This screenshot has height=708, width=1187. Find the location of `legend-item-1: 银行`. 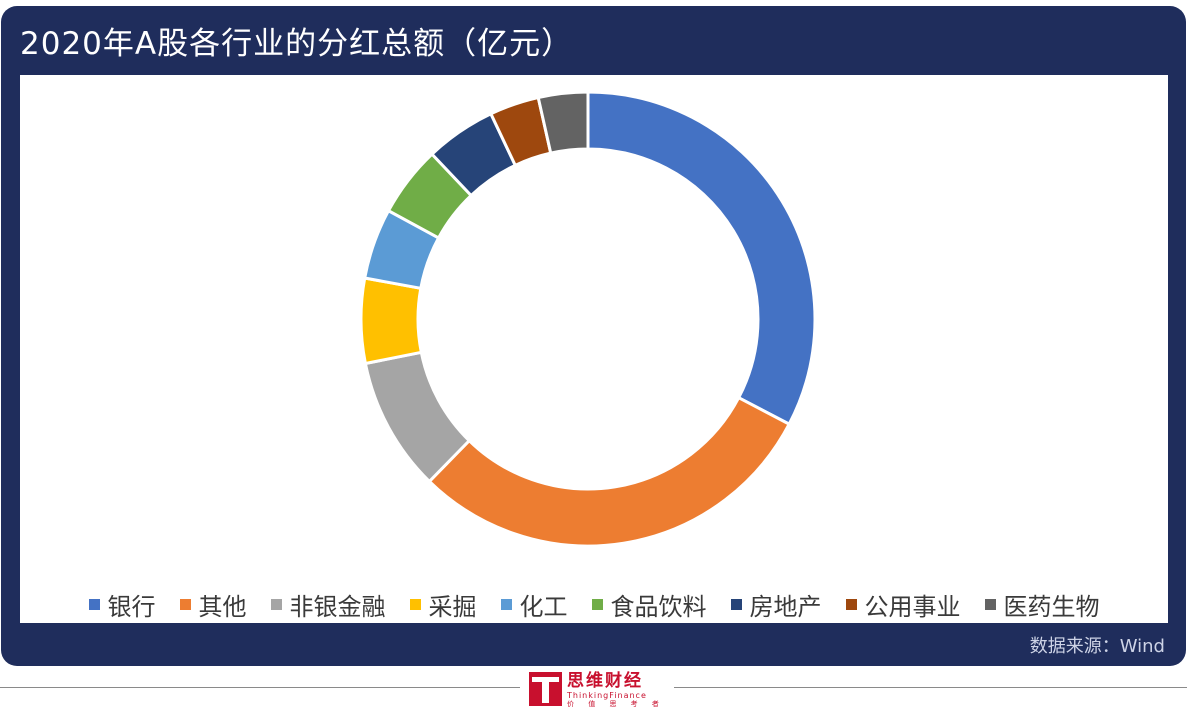

legend-item-1: 银行 is located at coordinates (122, 604).